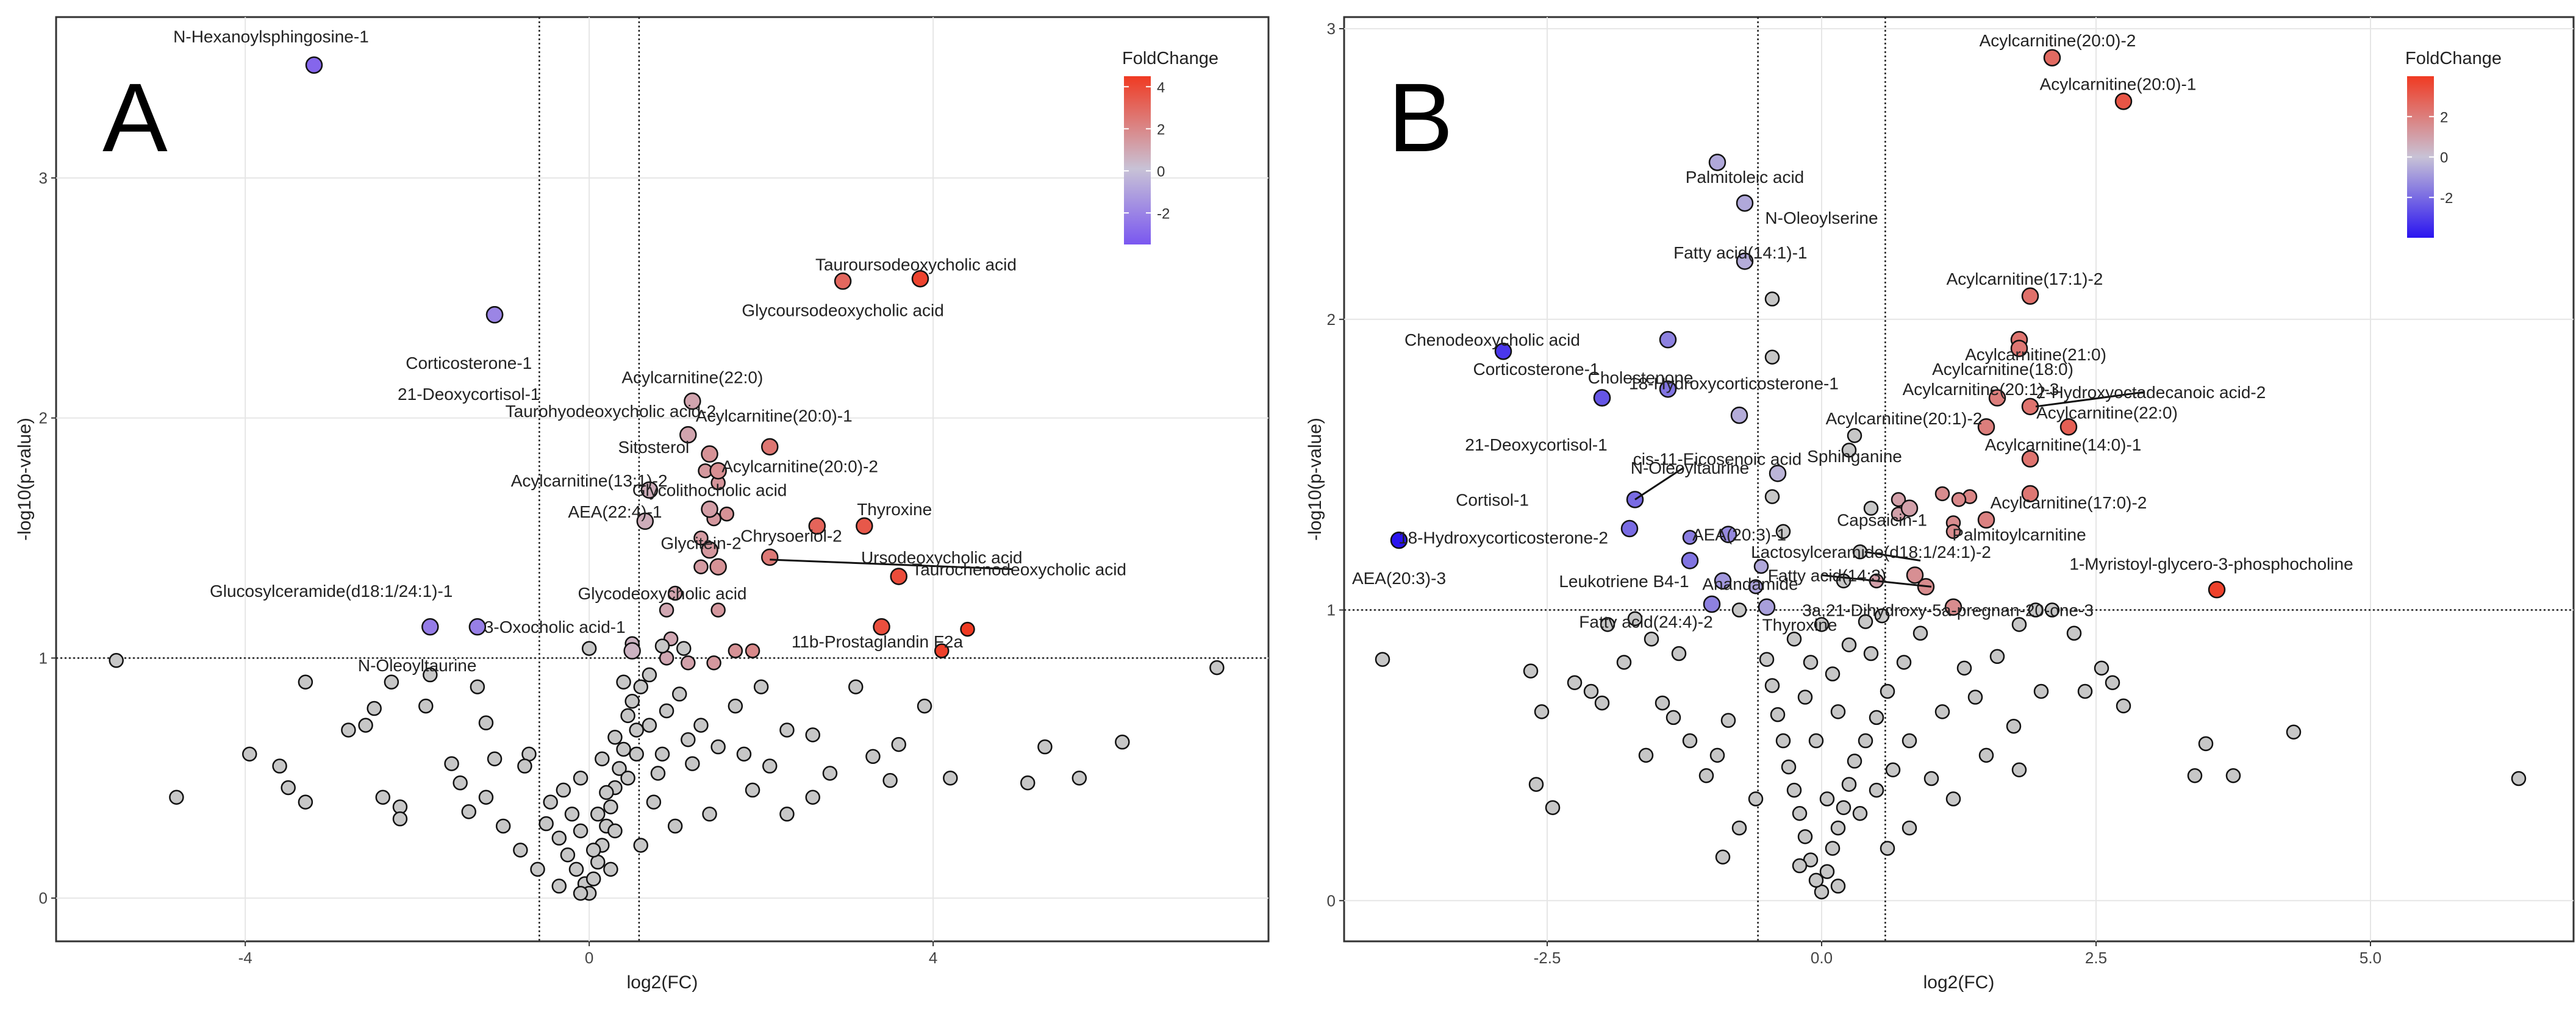 This screenshot has height=1009, width=2576. I want to click on point-label-taurochenodeoxycholic-acid: Taurochenodeoxycholic acid, so click(1019, 569).